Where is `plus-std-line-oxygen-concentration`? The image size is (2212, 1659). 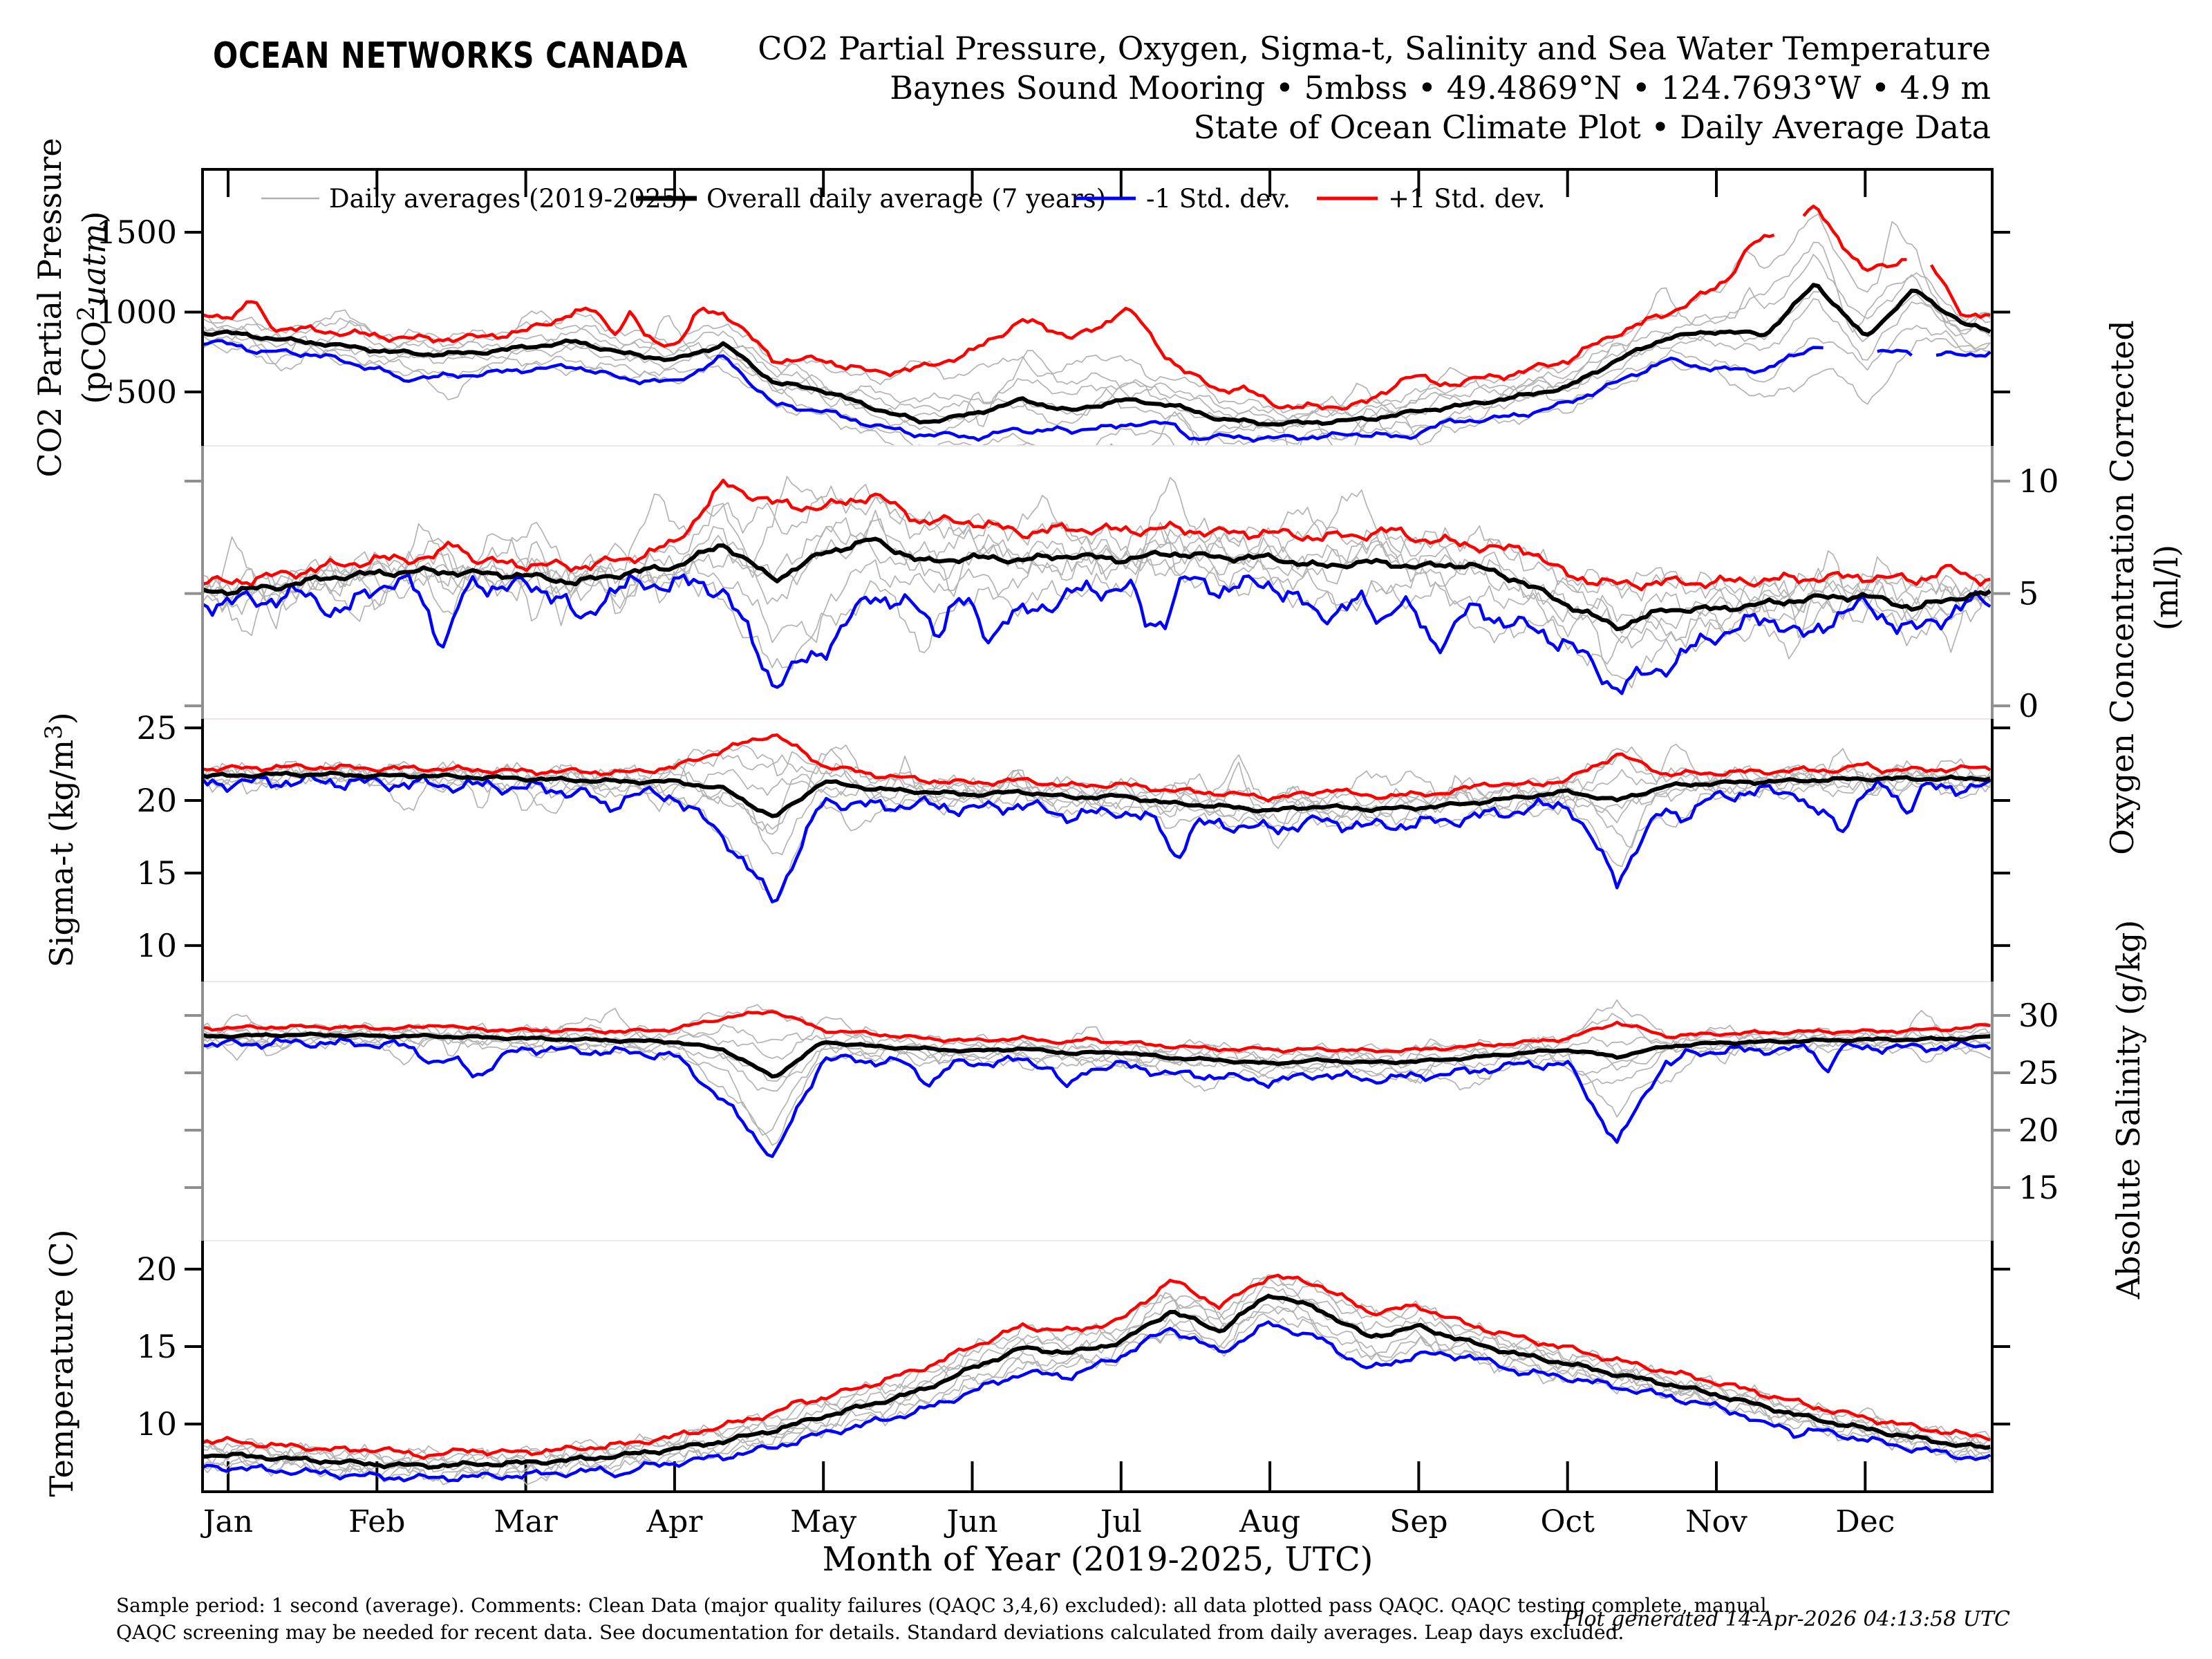
plus-std-line-oxygen-concentration is located at coordinates (1097, 535).